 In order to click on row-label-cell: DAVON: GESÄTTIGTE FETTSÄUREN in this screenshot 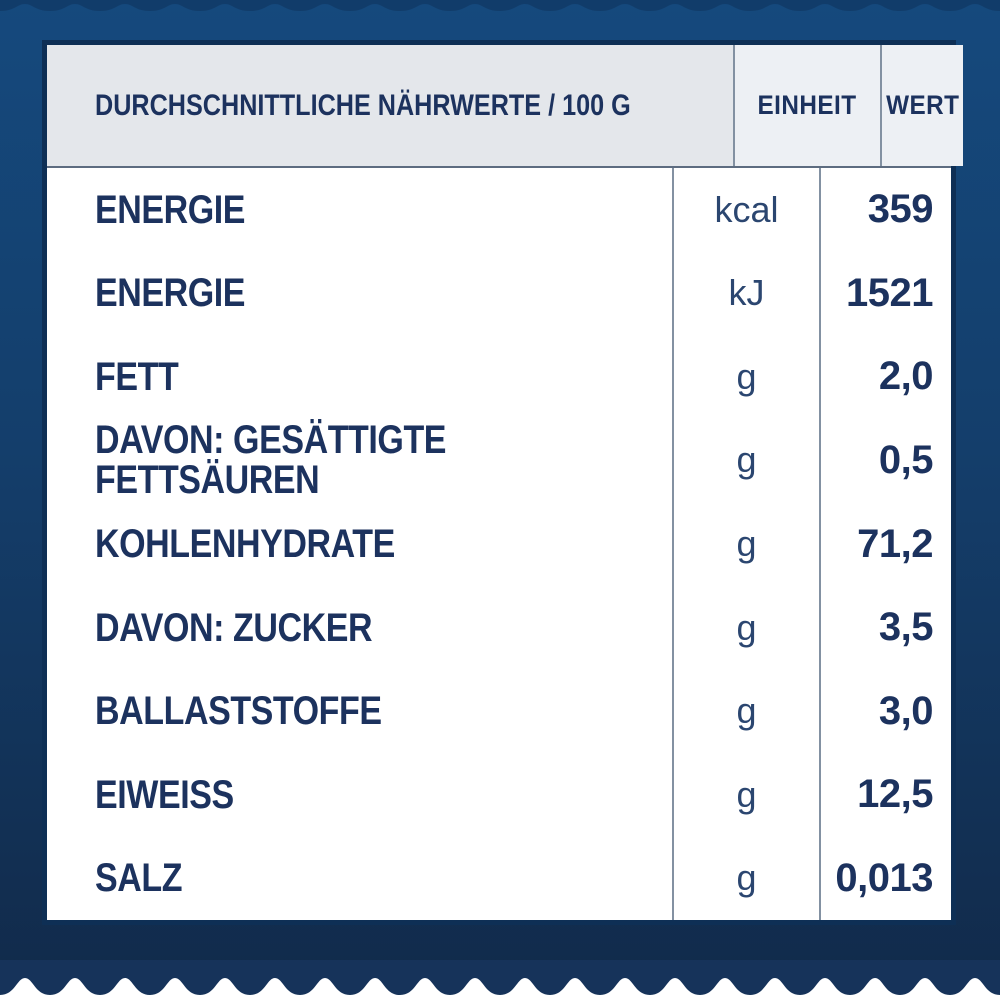, I will do `click(360, 460)`.